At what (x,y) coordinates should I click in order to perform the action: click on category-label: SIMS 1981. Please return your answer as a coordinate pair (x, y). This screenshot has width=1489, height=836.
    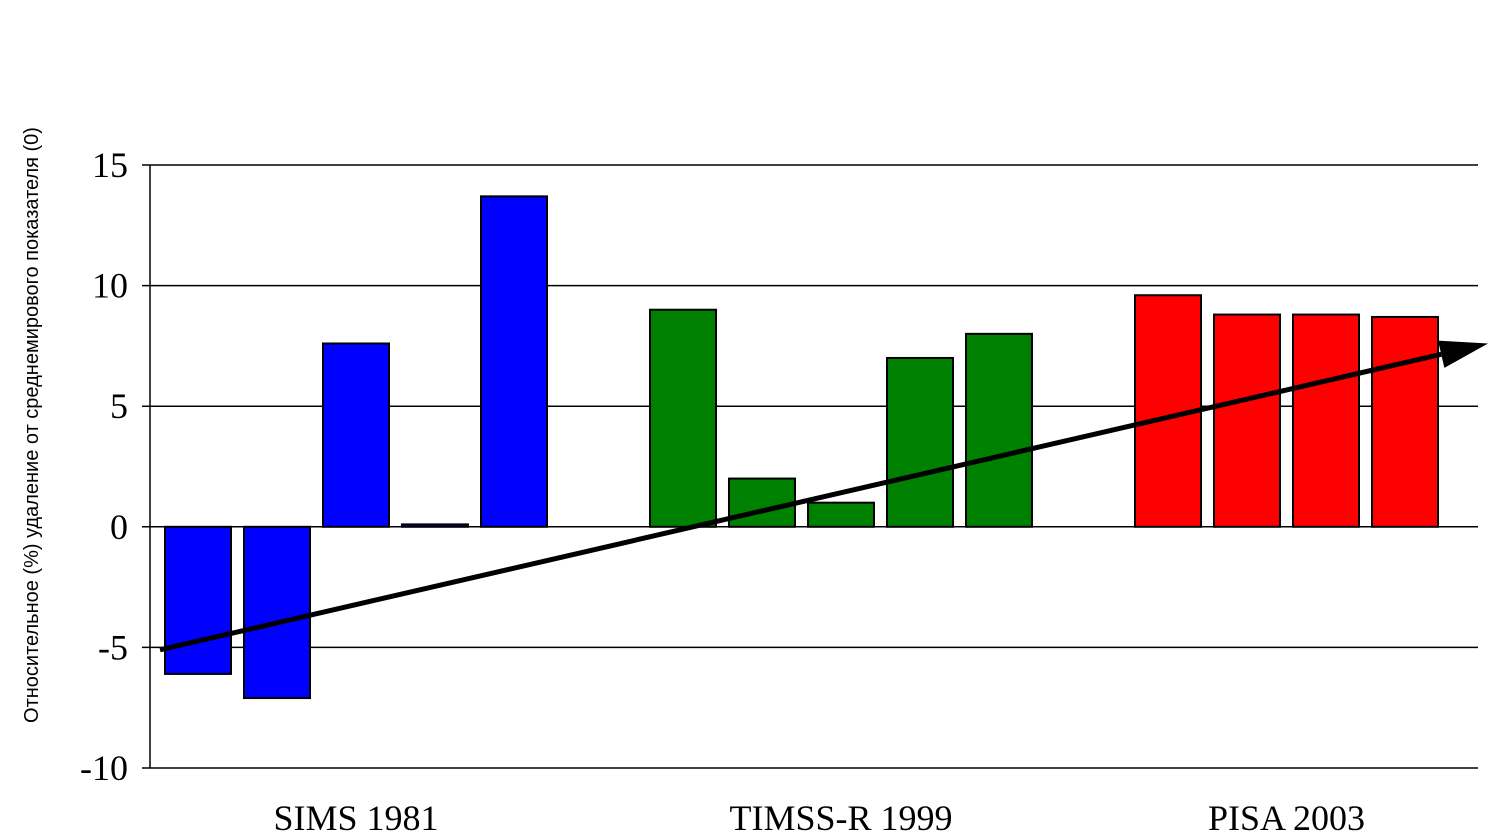
    Looking at the image, I should click on (355, 817).